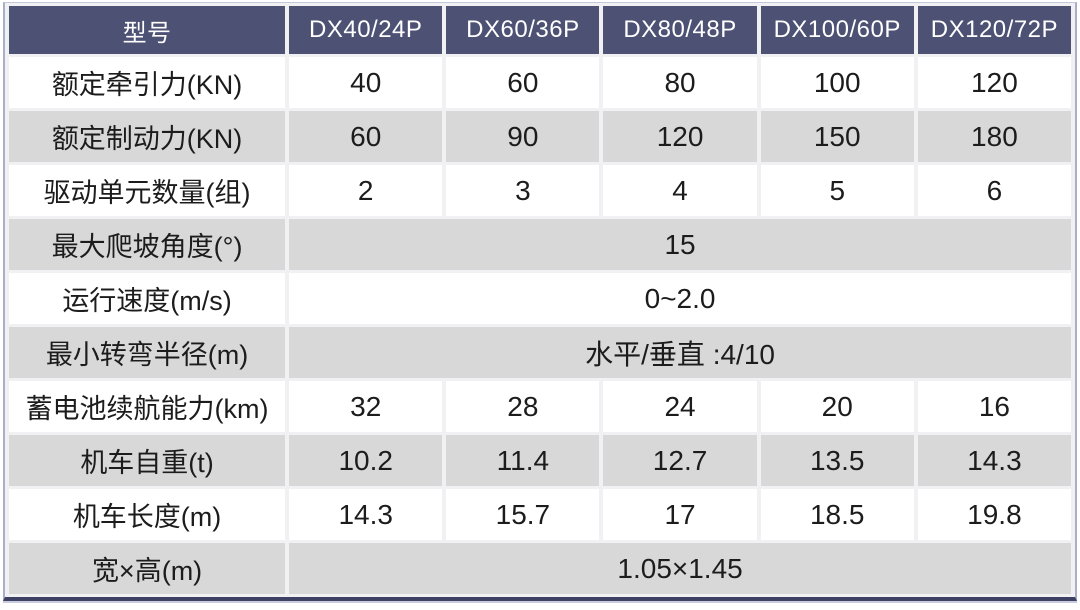 This screenshot has height=610, width=1080. What do you see at coordinates (994, 190) in the screenshot?
I see `value-cell: 6` at bounding box center [994, 190].